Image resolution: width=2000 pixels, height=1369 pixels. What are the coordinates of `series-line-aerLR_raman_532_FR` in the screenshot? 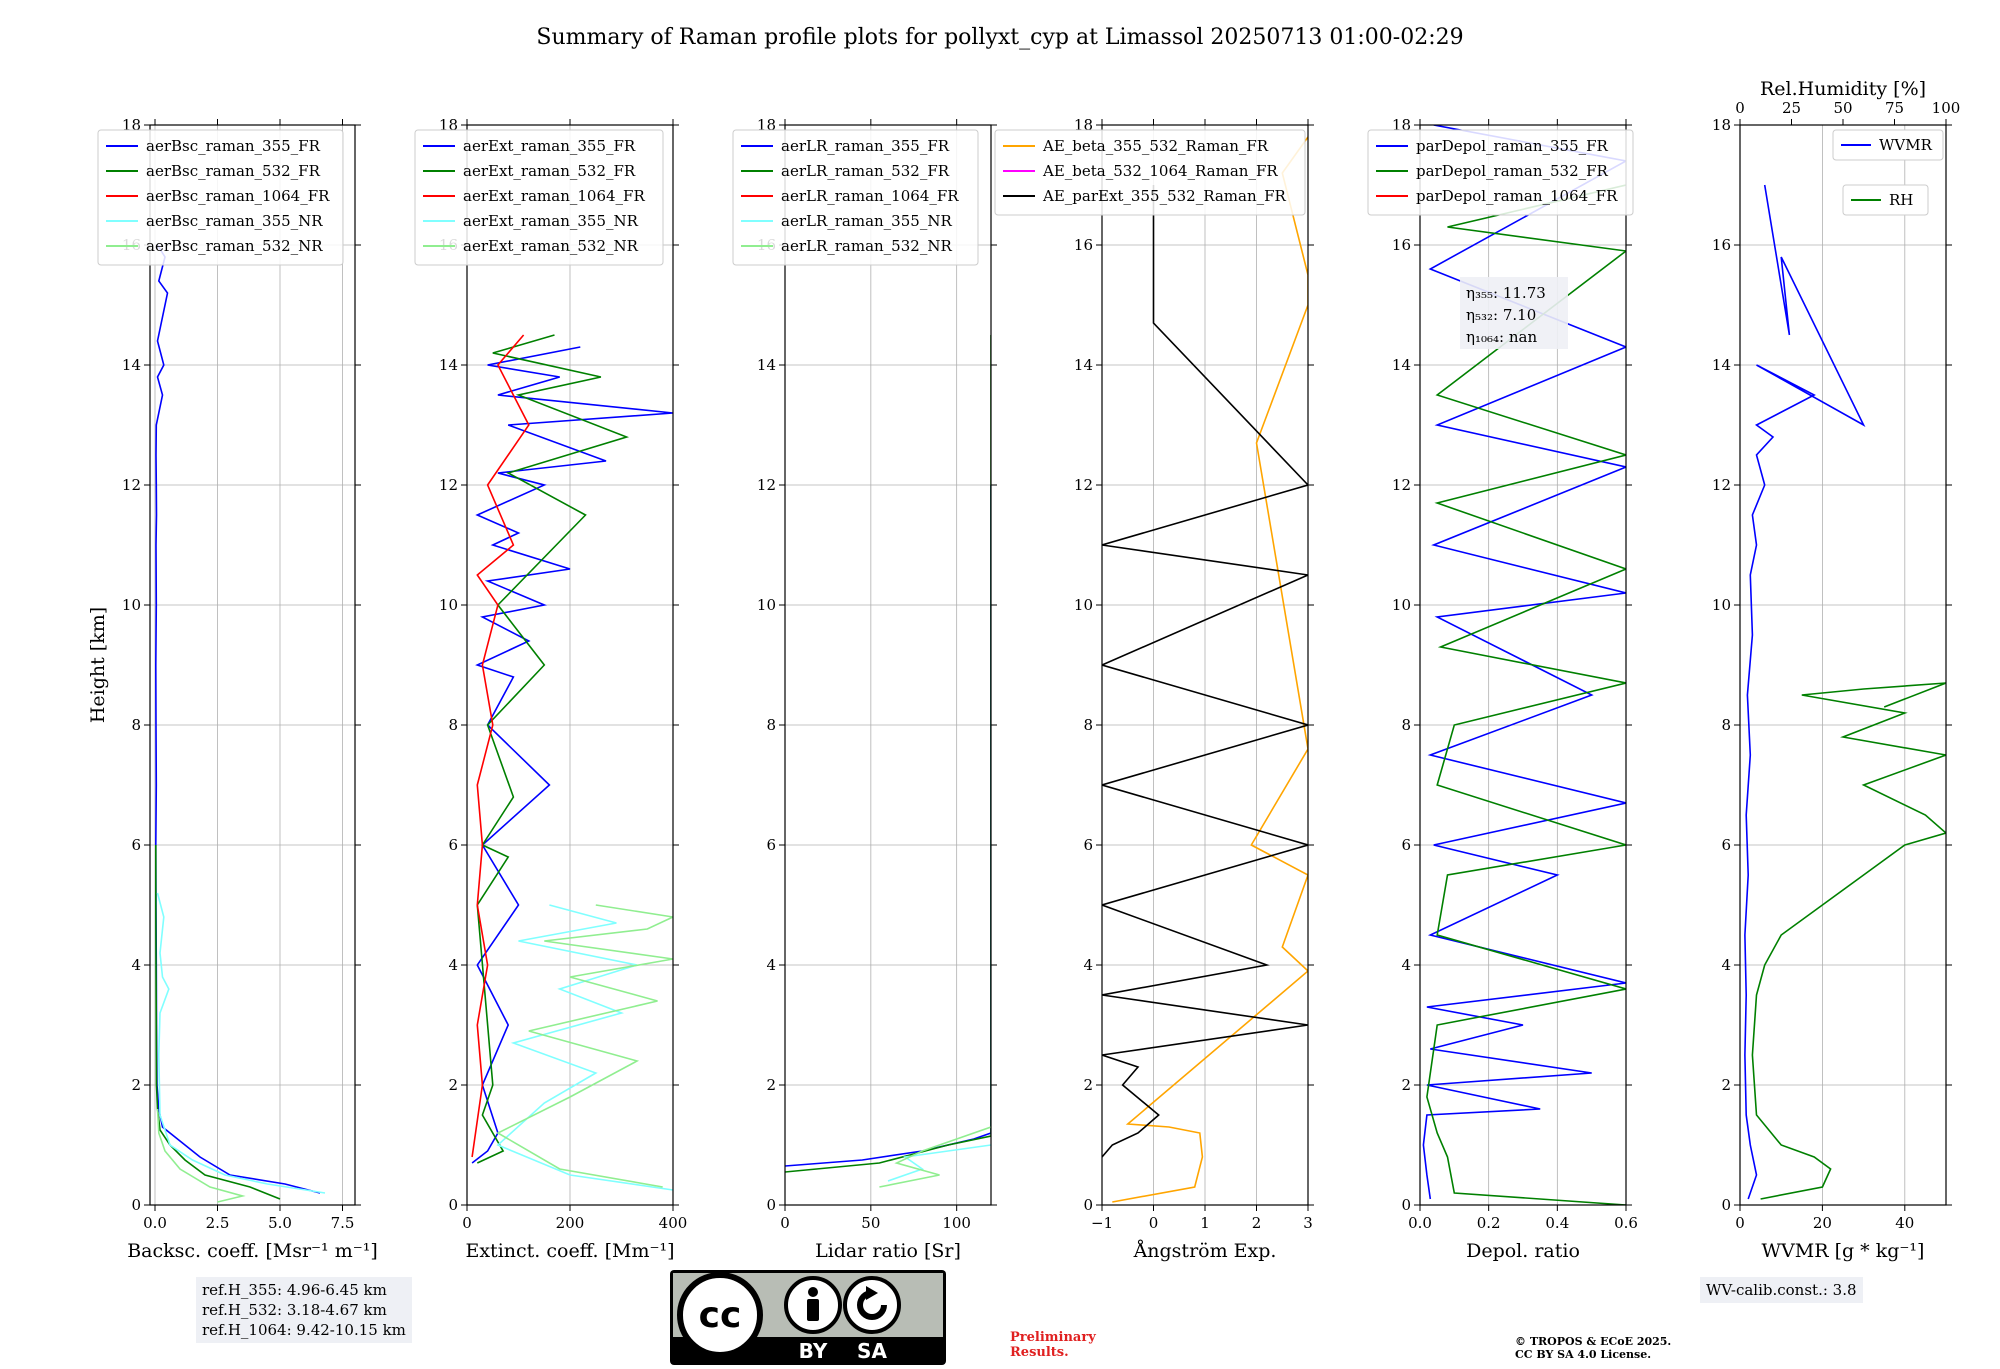 It's located at (888, 754).